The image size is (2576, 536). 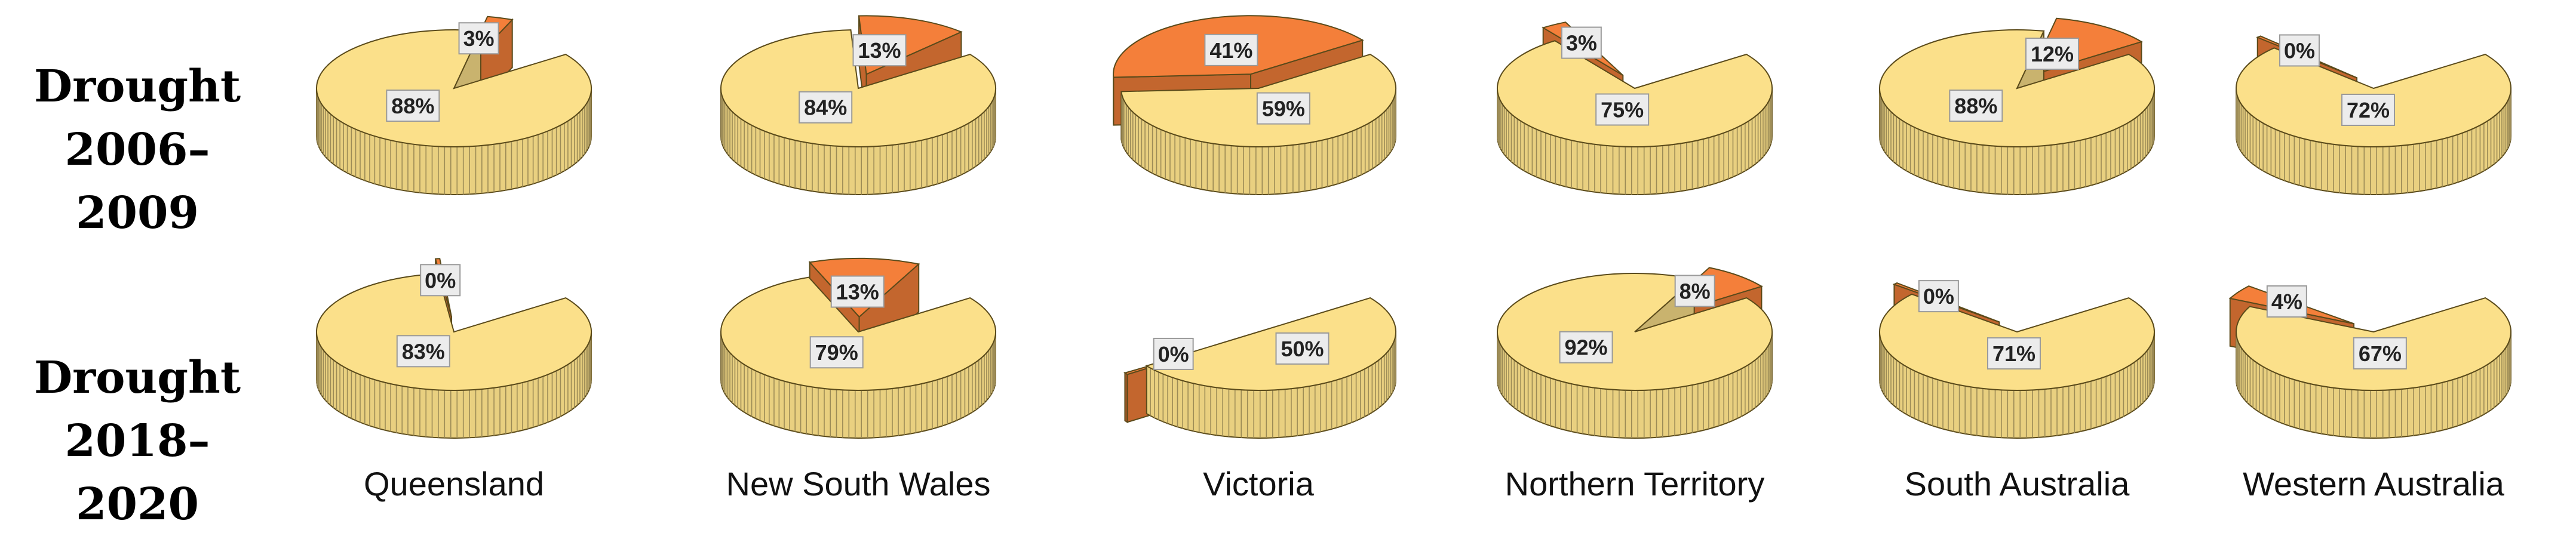 I want to click on pie-2-2: 79% 13%, so click(x=858, y=348).